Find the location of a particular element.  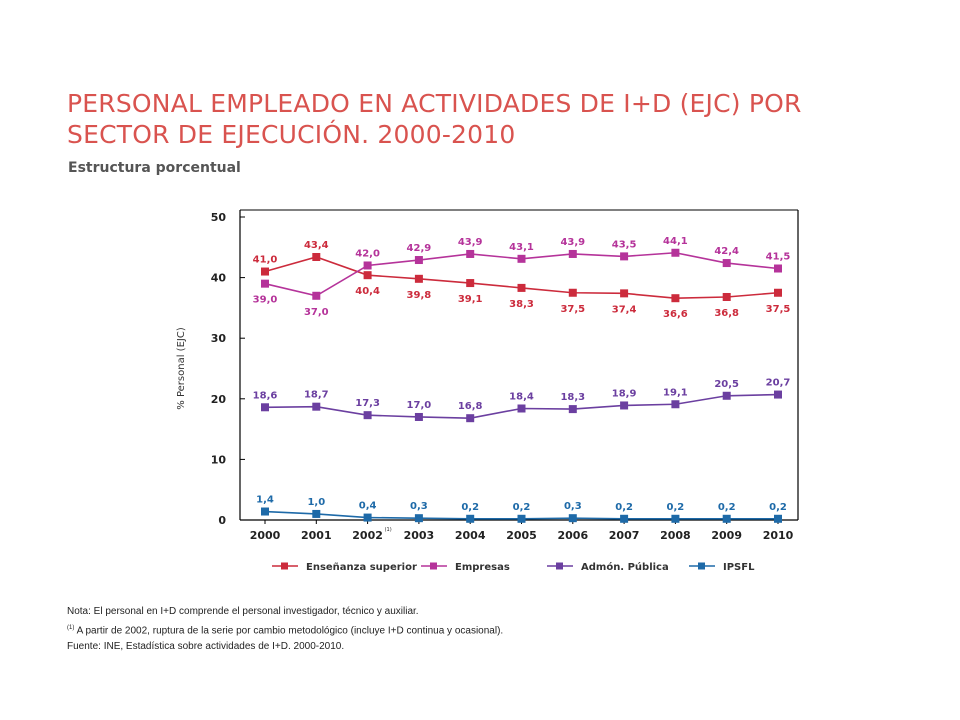

data-label: 41,0 is located at coordinates (265, 260).